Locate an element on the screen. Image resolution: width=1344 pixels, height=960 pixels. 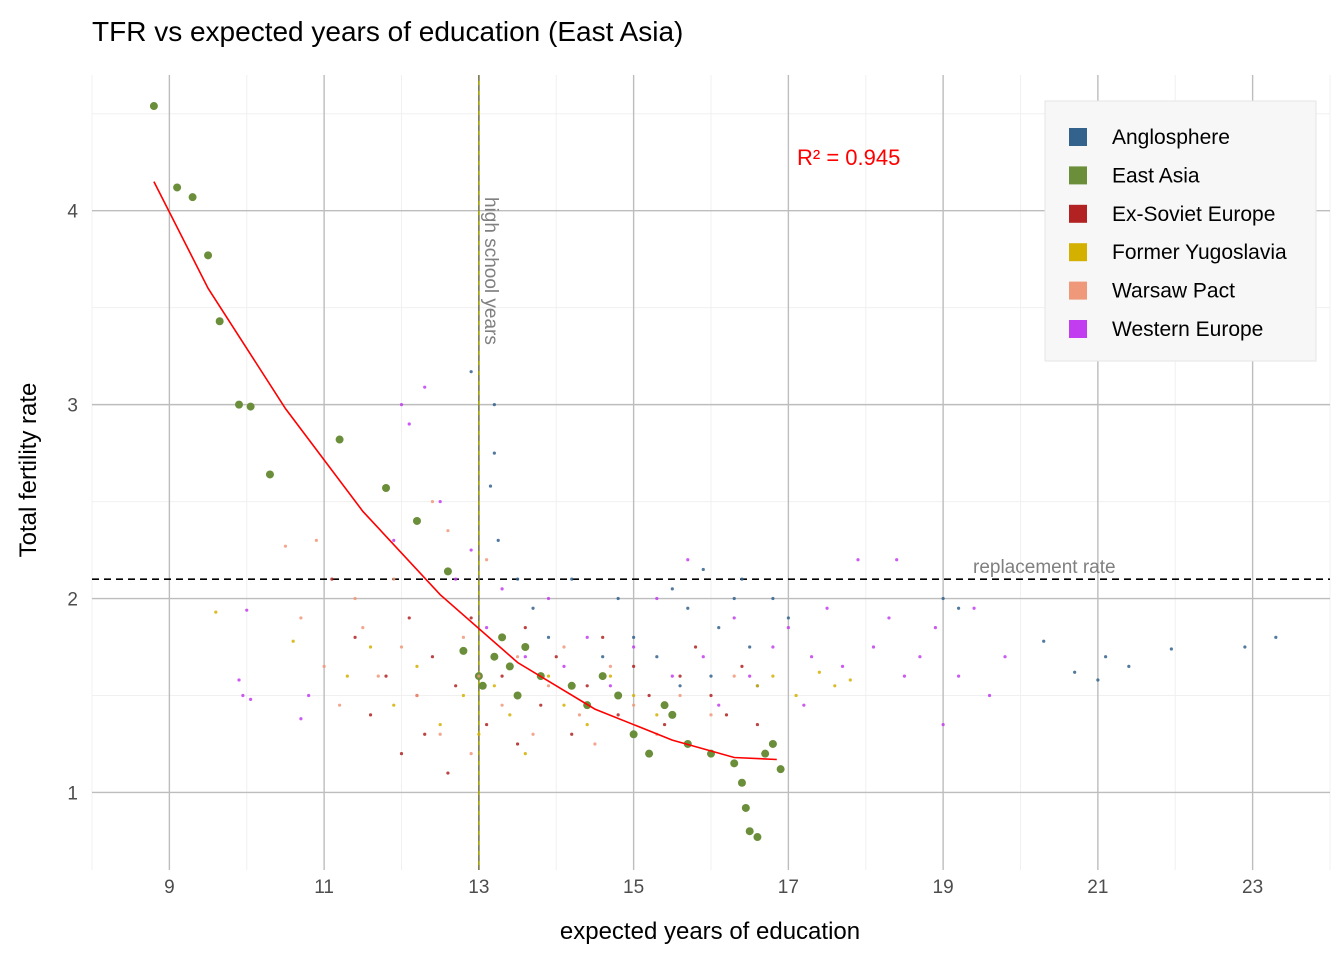
high-school-label: high school years is located at coordinates (490, 271).